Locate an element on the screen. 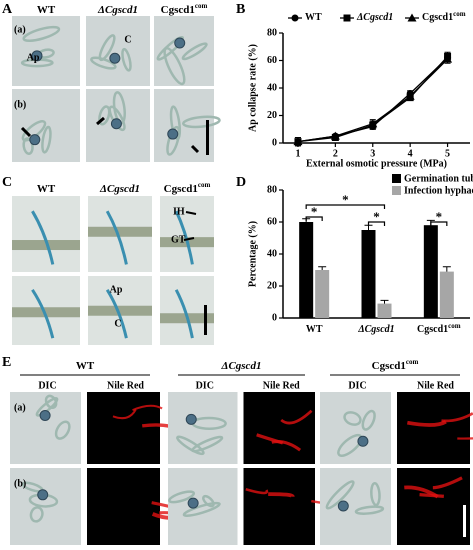  column-header: Cgscd1com is located at coordinates (187, 188).